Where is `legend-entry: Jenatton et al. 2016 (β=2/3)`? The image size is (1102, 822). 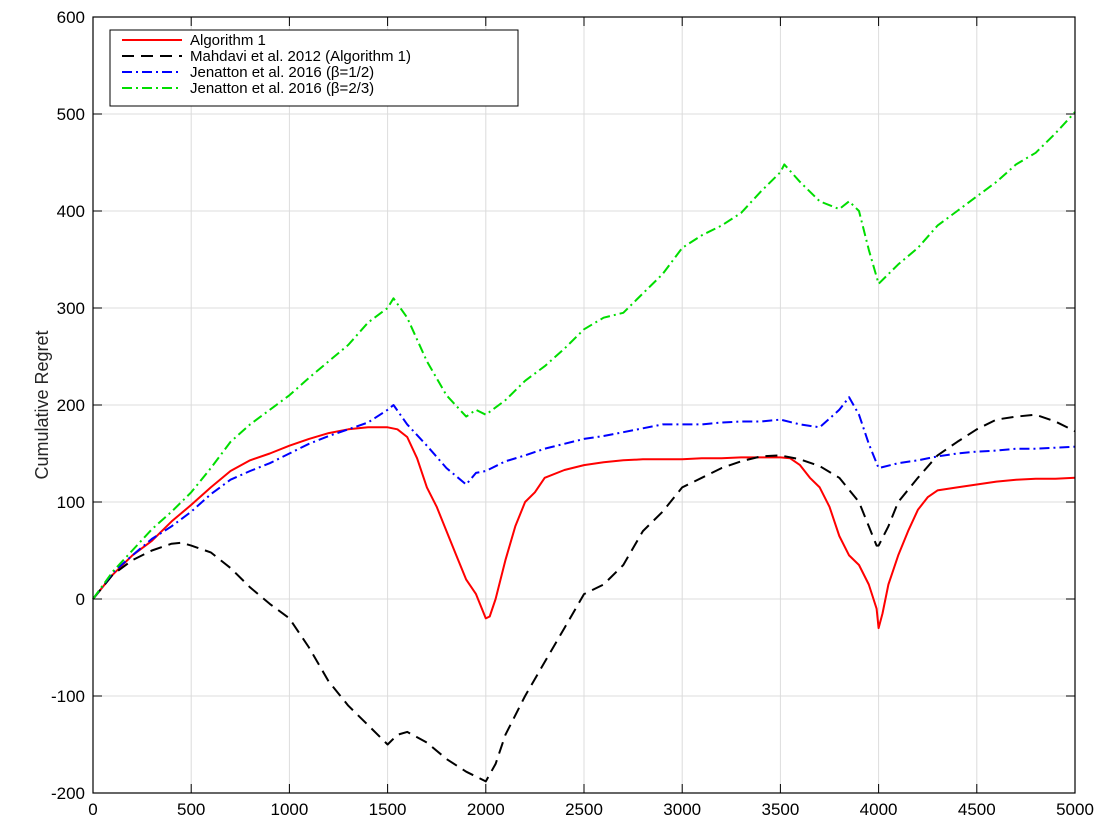
legend-entry: Jenatton et al. 2016 (β=2/3) is located at coordinates (282, 88).